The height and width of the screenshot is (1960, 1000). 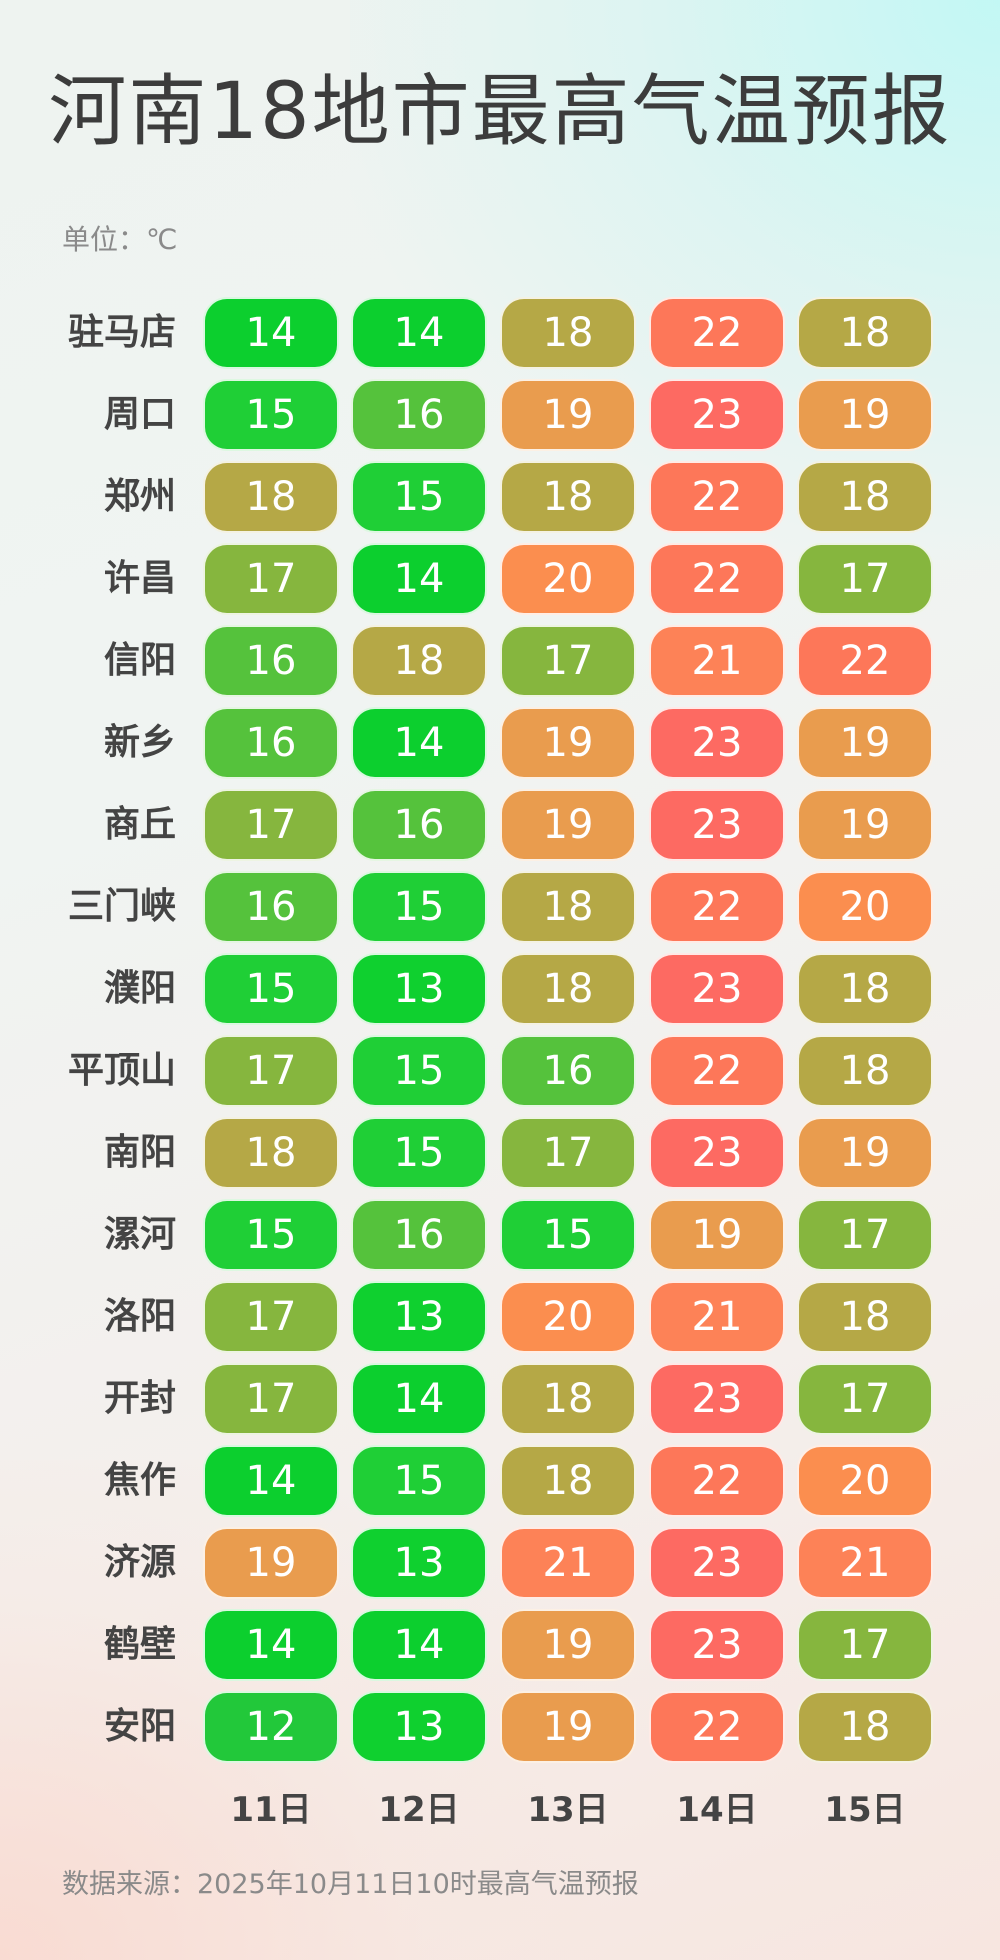 I want to click on city-label: 洛阳, so click(x=139, y=1316).